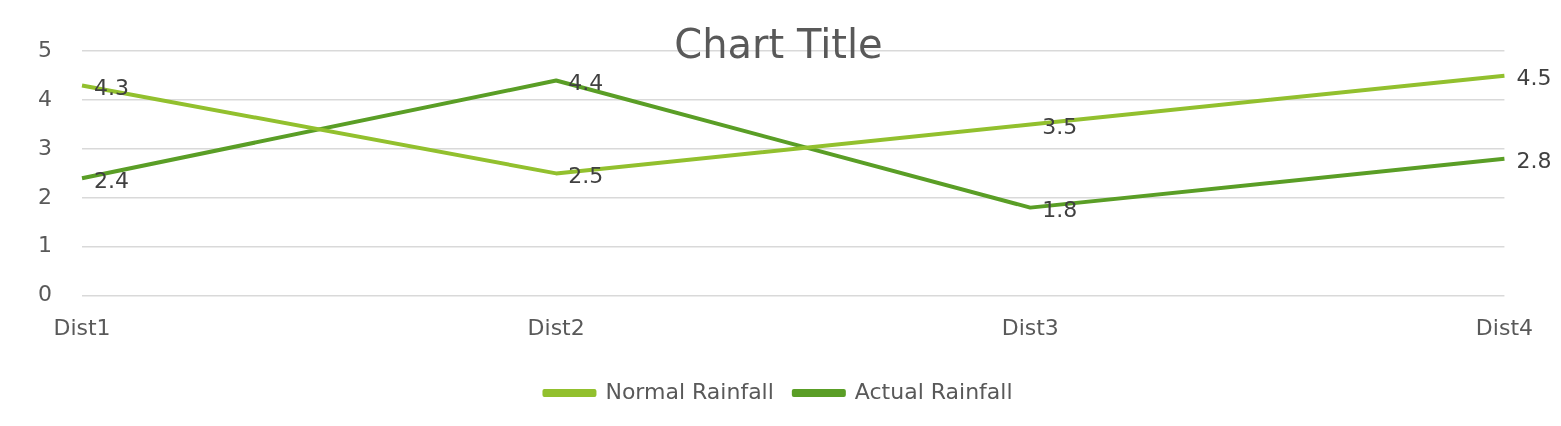 The width and height of the screenshot is (1561, 426). Describe the element at coordinates (45, 196) in the screenshot. I see `y-tick-label: 2` at that location.